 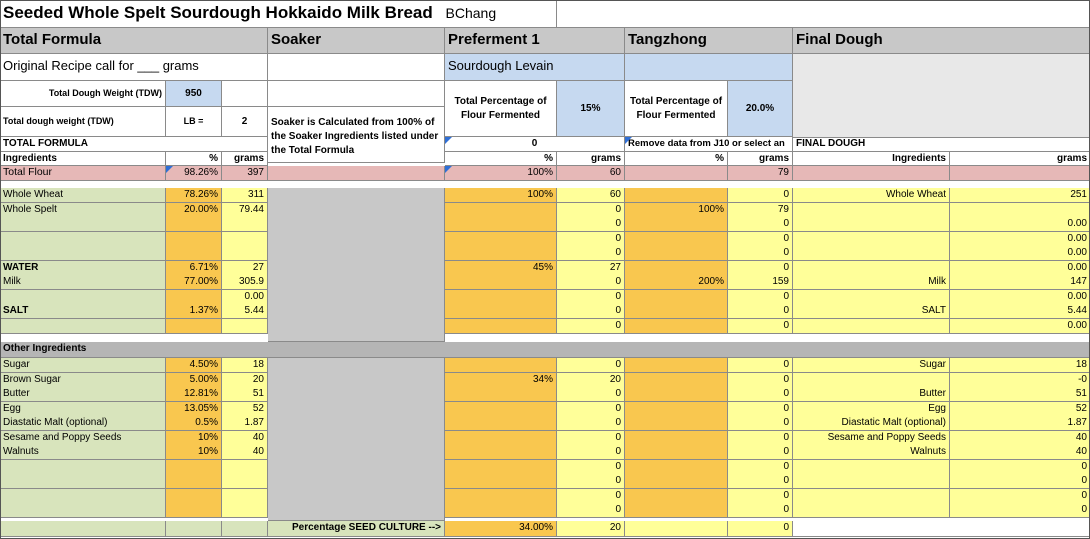 I want to click on ingredient-grams: 5.44, so click(x=245, y=311).